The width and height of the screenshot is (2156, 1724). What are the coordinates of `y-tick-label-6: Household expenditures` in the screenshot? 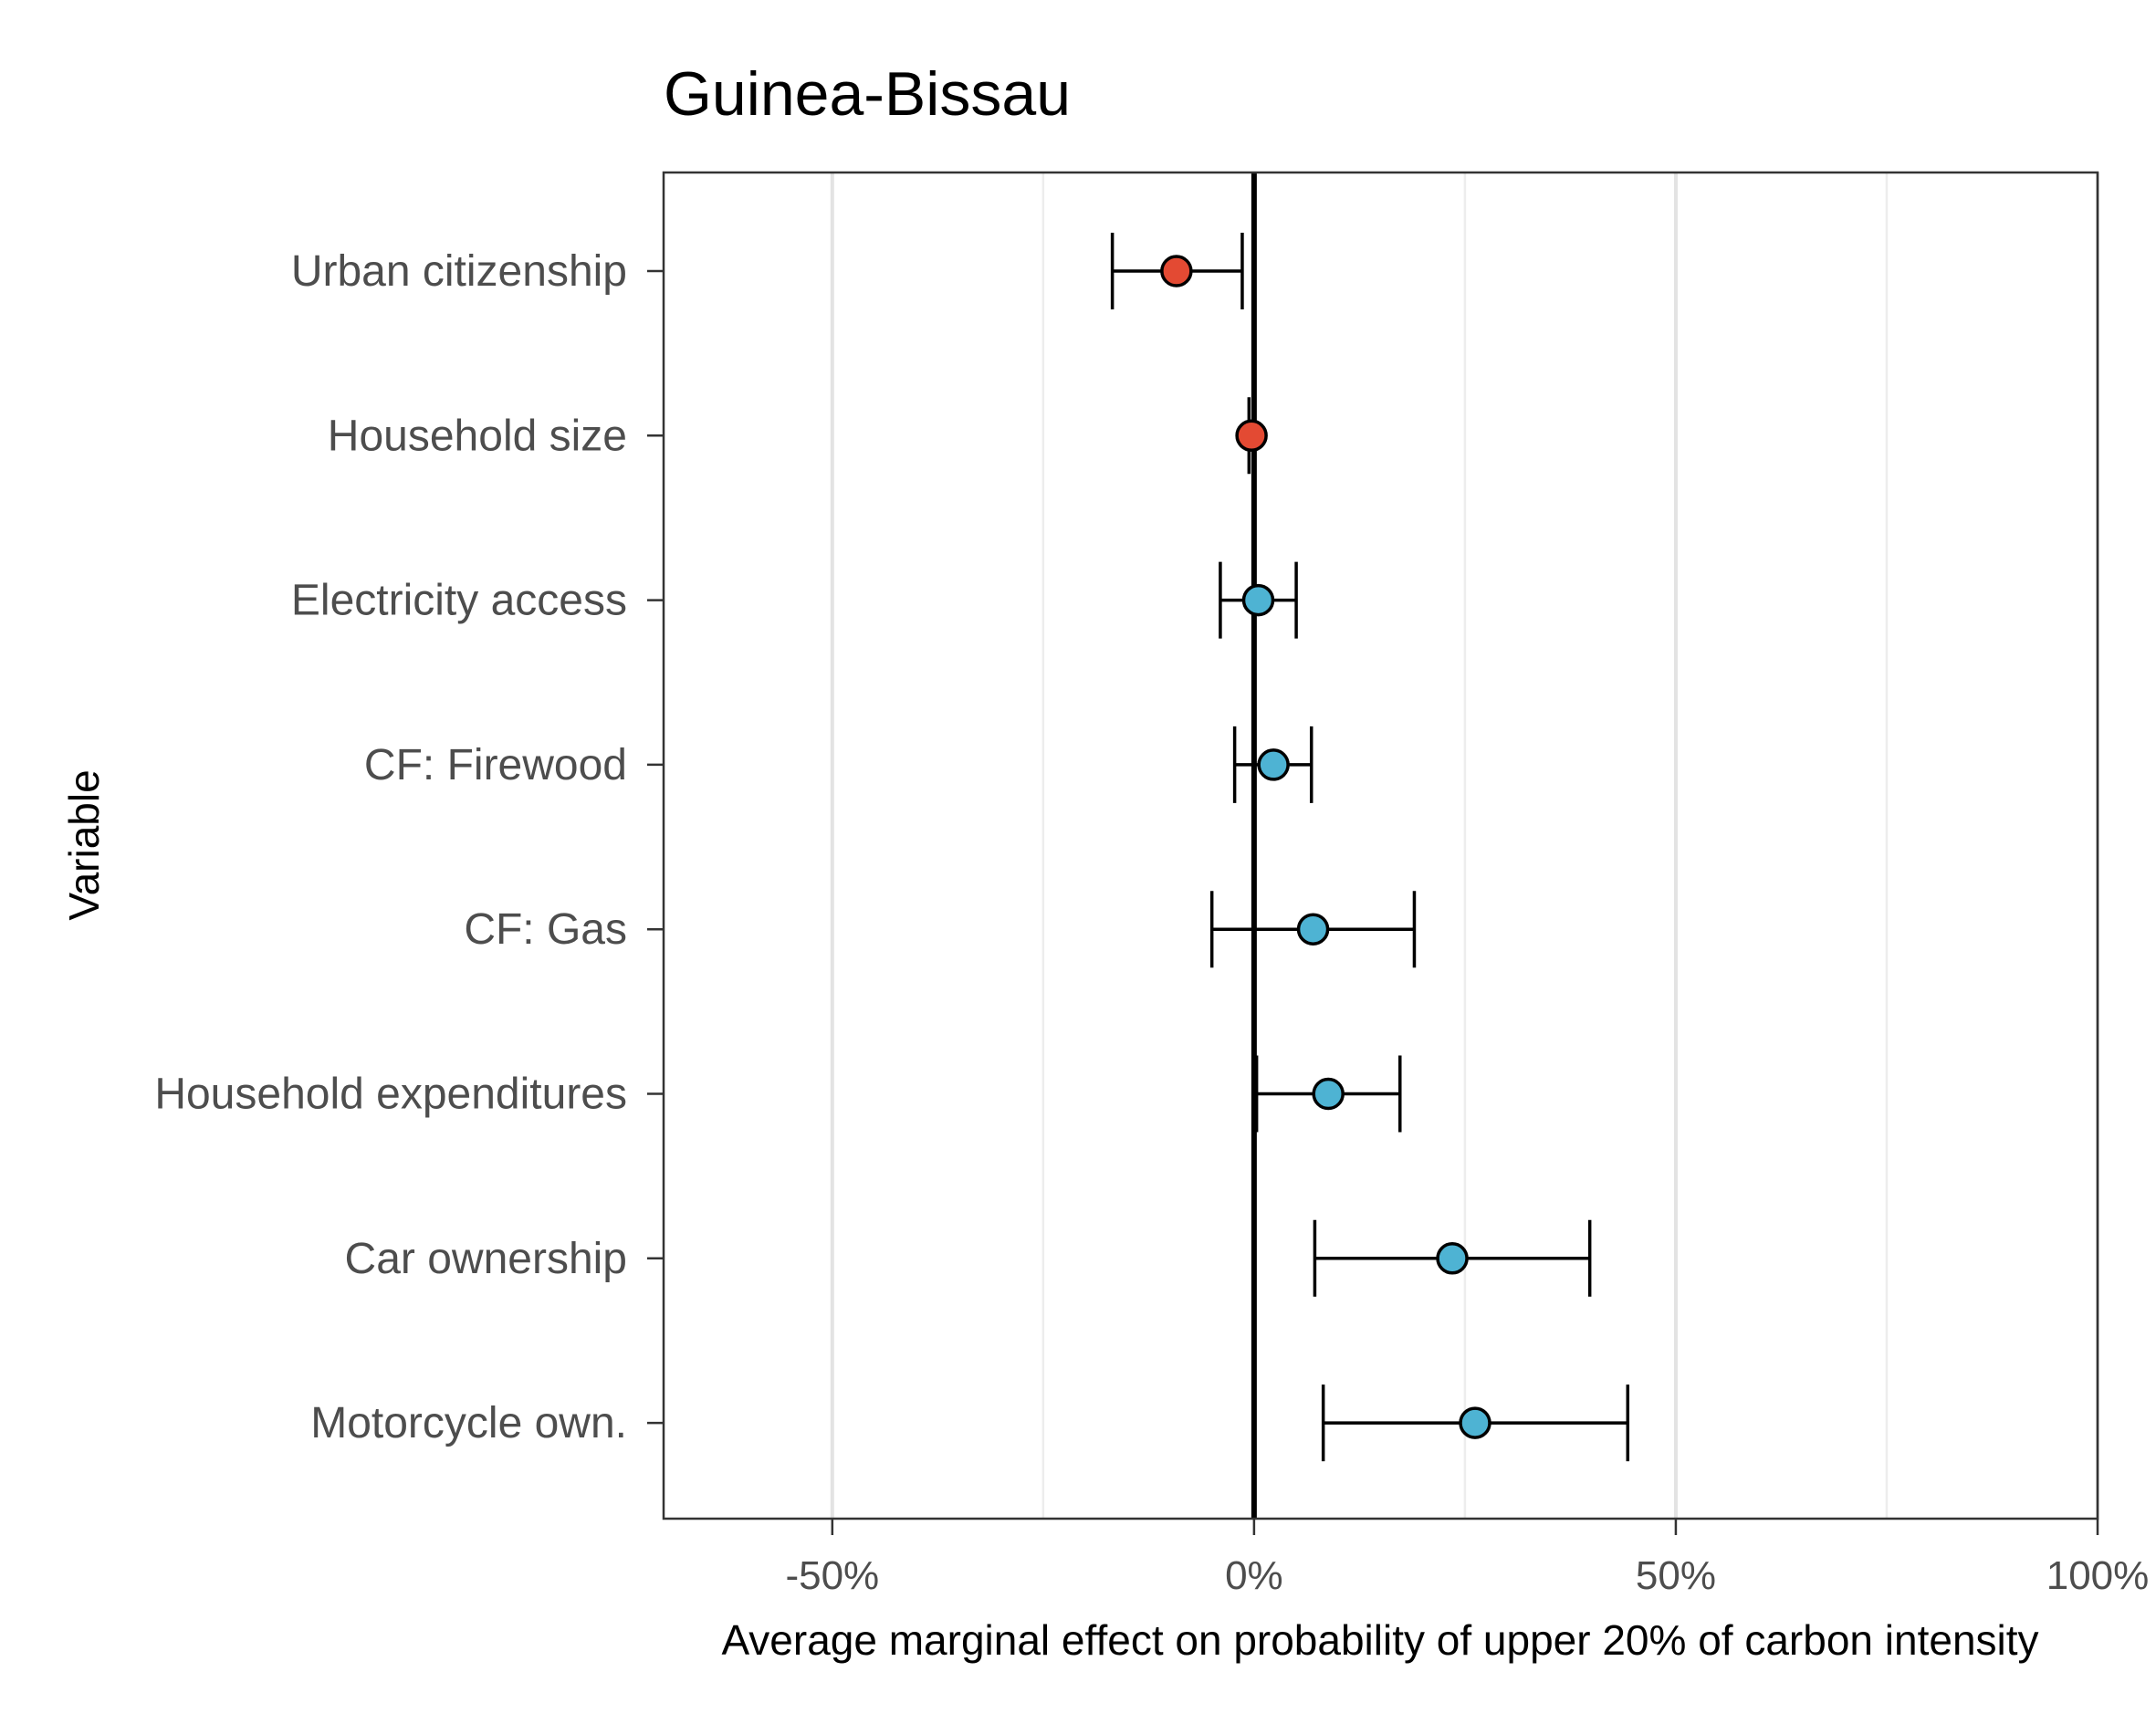 It's located at (391, 1095).